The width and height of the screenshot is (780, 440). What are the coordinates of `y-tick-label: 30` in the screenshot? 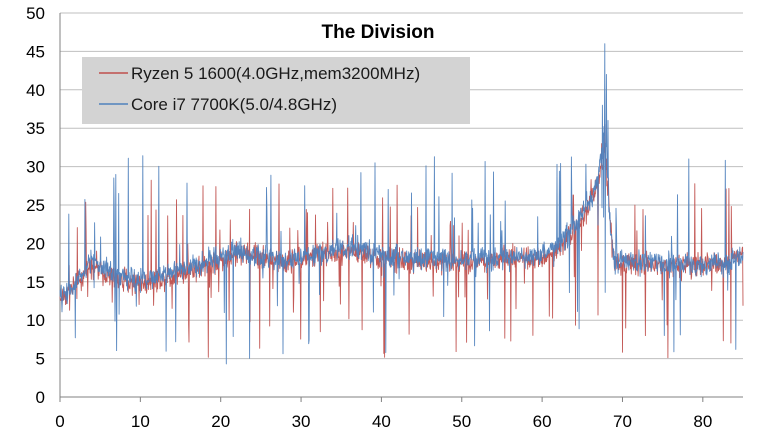 It's located at (35, 167).